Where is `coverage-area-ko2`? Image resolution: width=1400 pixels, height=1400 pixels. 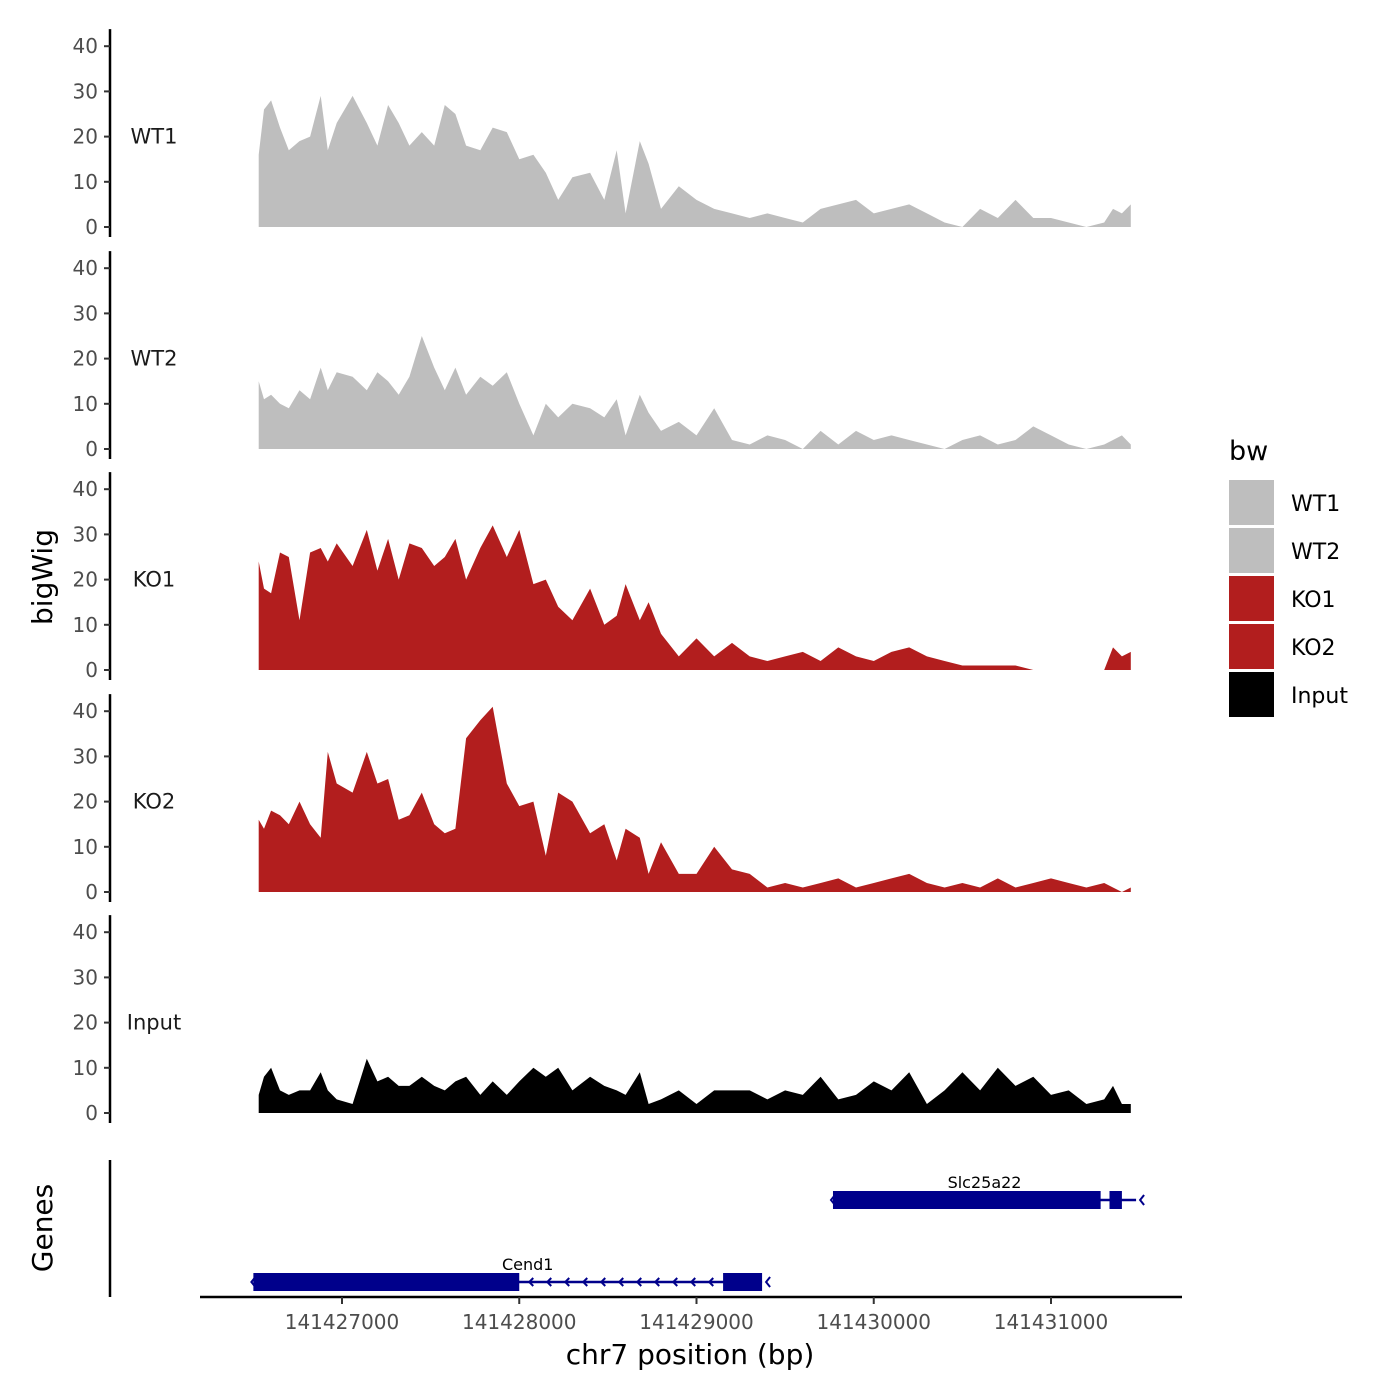 coverage-area-ko2 is located at coordinates (694, 799).